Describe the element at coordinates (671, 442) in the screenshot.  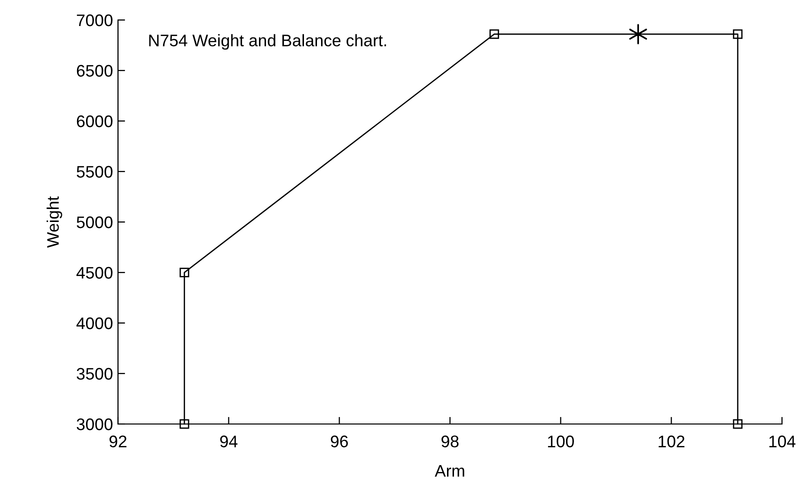
I see `x-tick-label: 102` at that location.